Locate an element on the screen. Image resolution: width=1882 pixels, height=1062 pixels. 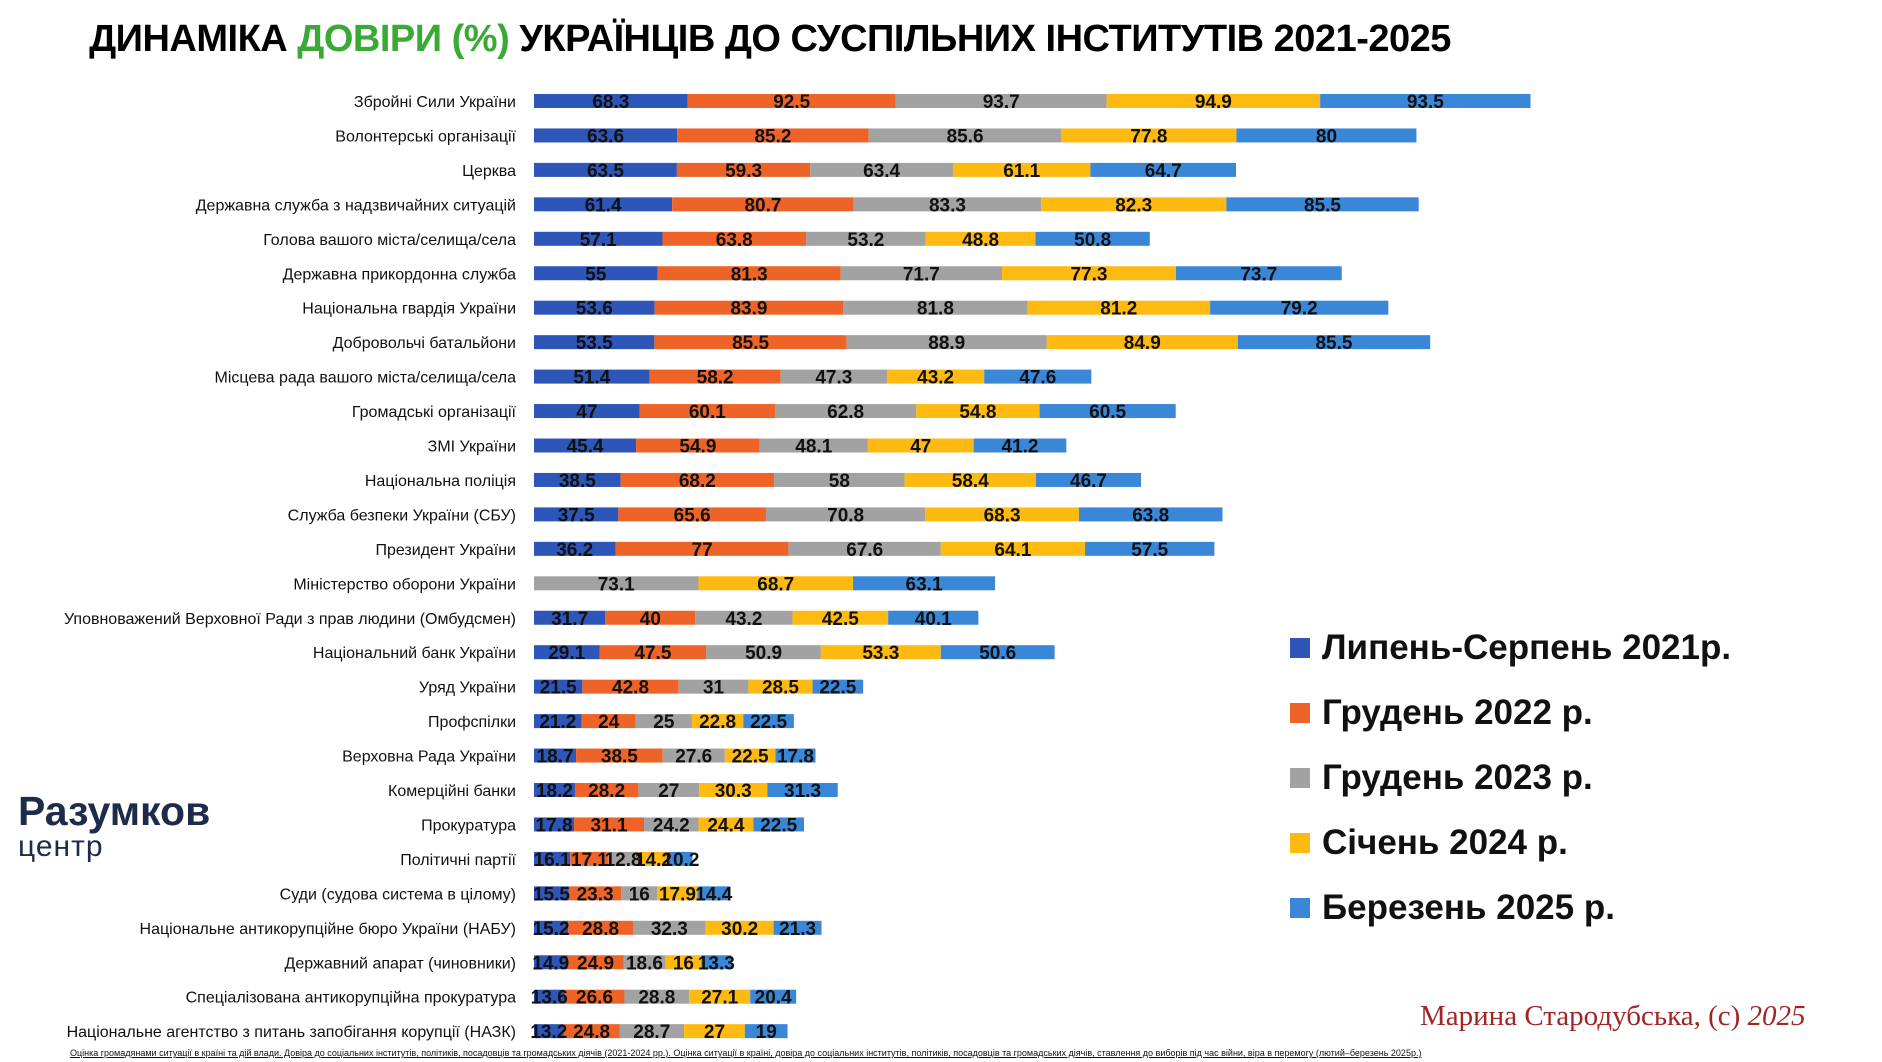
data-label: 83.3 is located at coordinates (947, 205).